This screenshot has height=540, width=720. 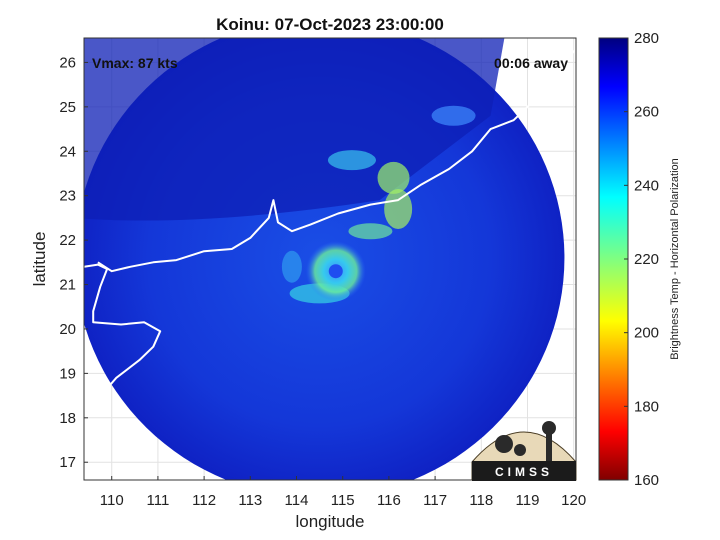 I want to click on cimss-logo: CIMSS, so click(x=524, y=451).